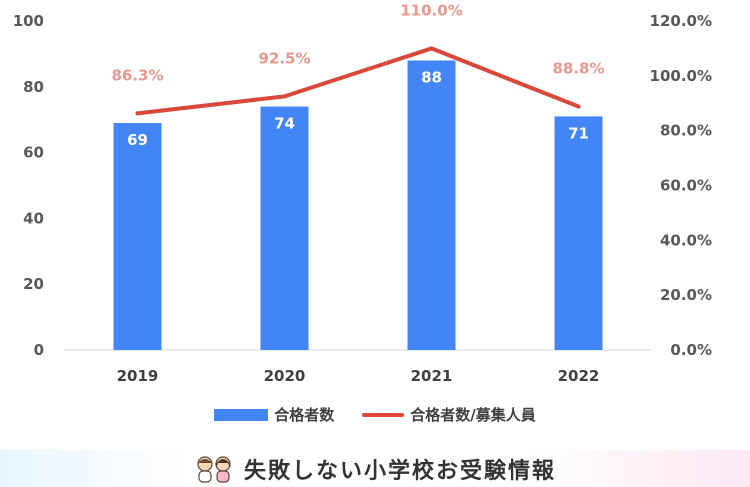 This screenshot has height=487, width=750. Describe the element at coordinates (578, 133) in the screenshot. I see `bar-value-label: 71` at that location.